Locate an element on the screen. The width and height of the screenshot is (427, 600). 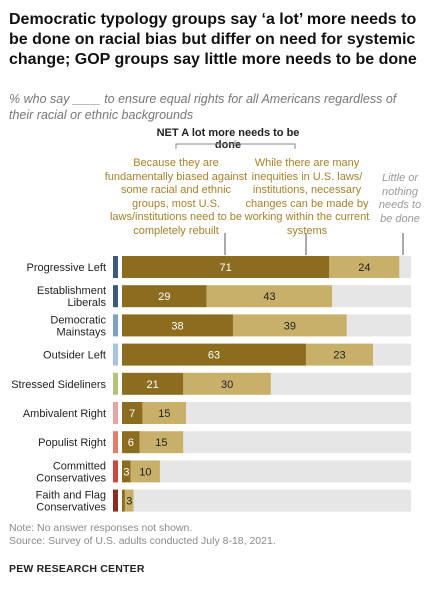
bar-value-label: 63 is located at coordinates (214, 356).